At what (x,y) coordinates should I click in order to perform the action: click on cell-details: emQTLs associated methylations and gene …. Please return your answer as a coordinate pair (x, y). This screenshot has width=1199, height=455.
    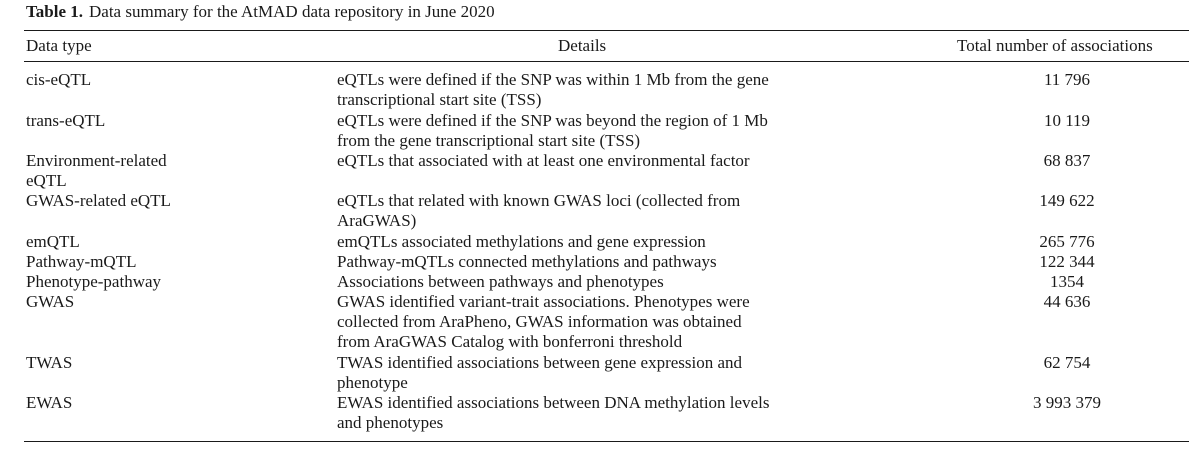
    Looking at the image, I should click on (521, 241).